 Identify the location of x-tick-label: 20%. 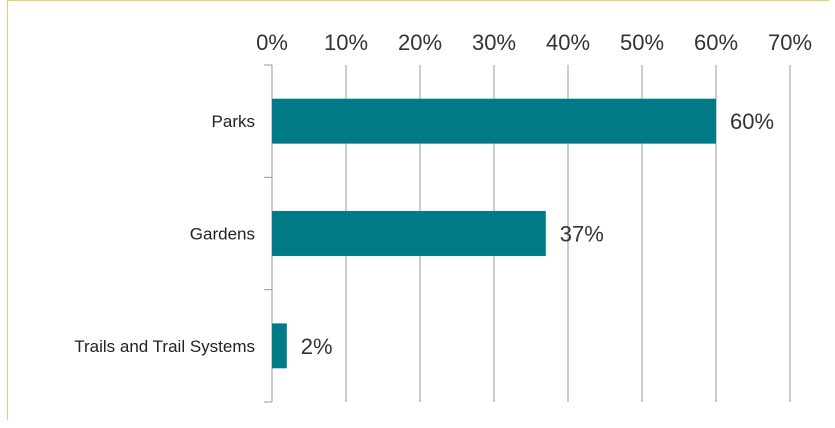
(420, 42).